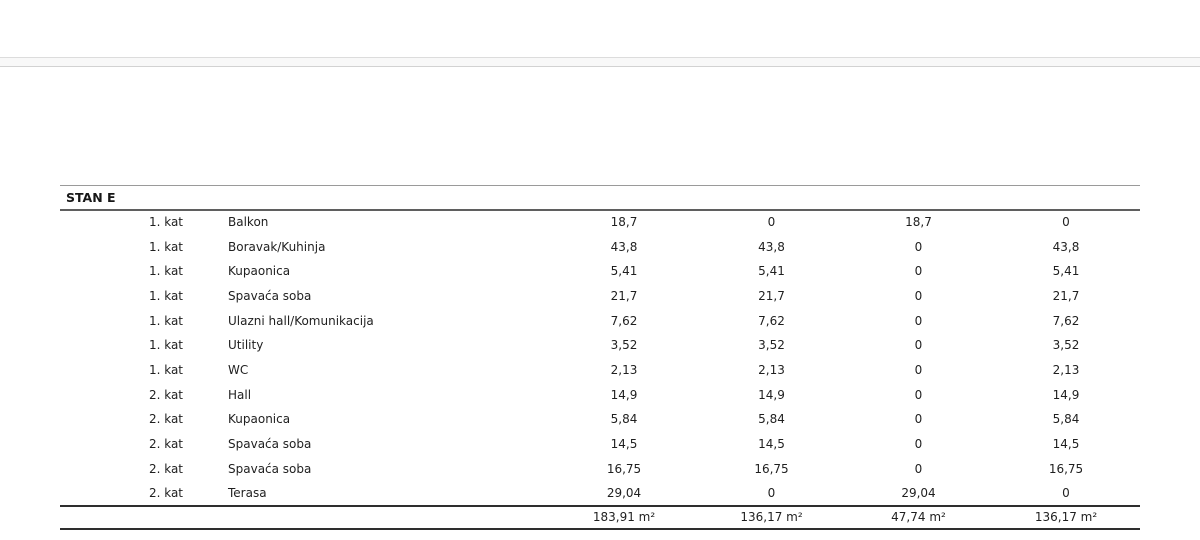 The image size is (1200, 540). What do you see at coordinates (600, 468) in the screenshot?
I see `table-row: 2. kat Spavaća soba 16,75 16,75 0 16,75` at bounding box center [600, 468].